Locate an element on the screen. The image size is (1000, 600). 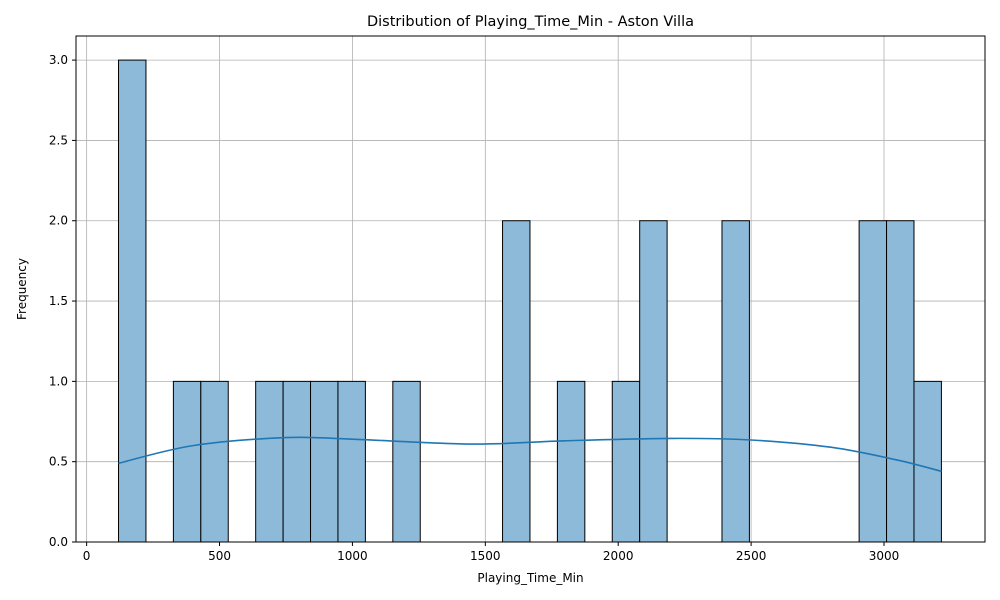
x-axis-label: Playing_Time_Min is located at coordinates (530, 578).